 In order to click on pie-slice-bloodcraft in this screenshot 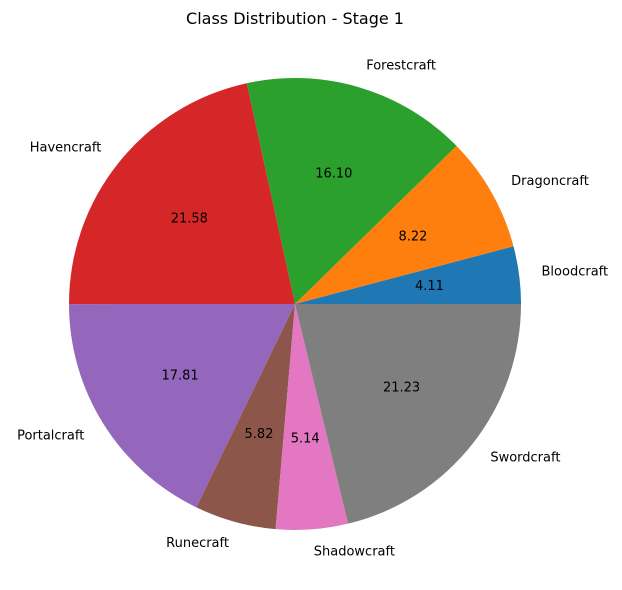, I will do `click(408, 275)`.